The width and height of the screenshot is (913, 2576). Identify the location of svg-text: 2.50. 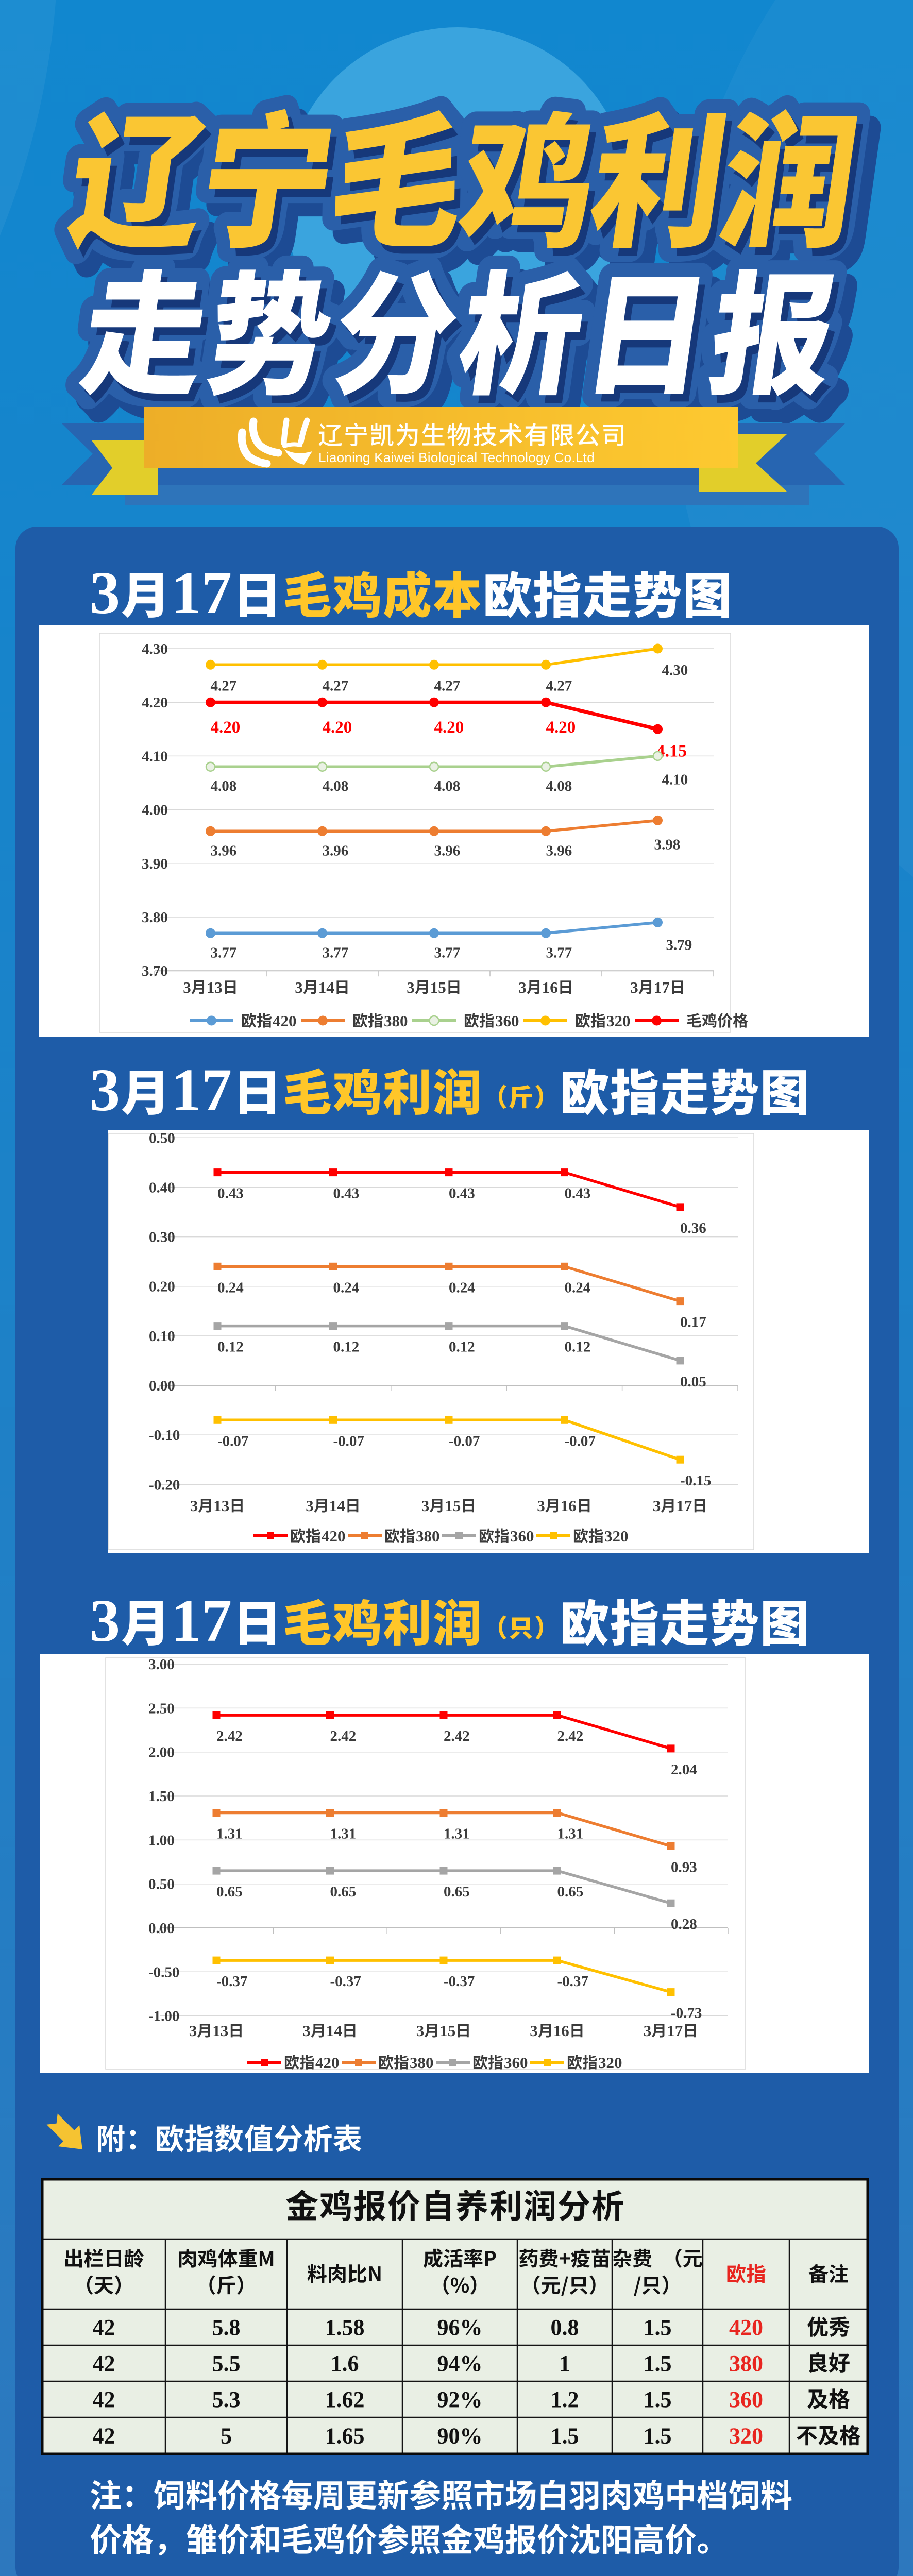
(161, 1708).